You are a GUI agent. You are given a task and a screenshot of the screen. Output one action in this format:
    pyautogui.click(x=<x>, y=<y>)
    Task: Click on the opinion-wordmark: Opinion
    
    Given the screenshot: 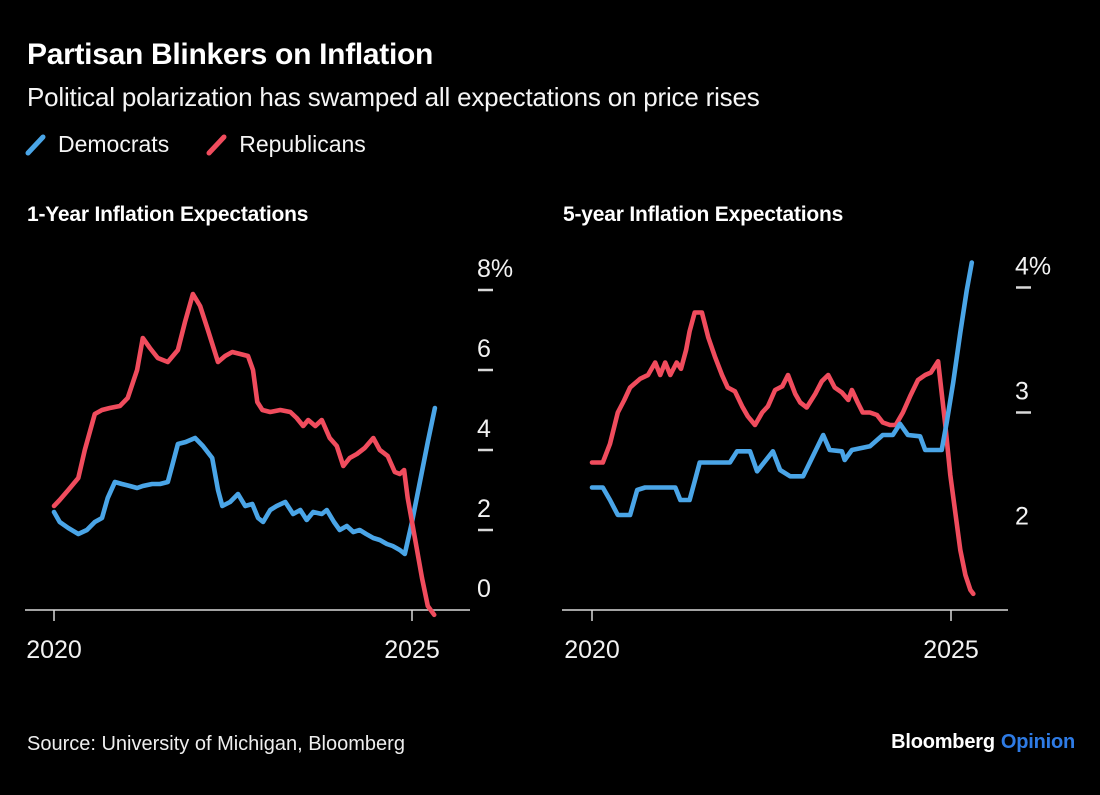 What is the action you would take?
    pyautogui.click(x=1037, y=742)
    